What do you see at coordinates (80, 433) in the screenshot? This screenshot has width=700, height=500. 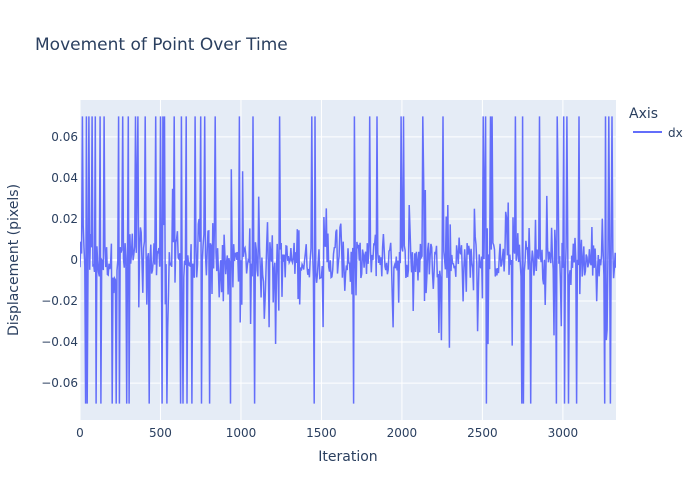 I see `x-tick-label-0: 0` at bounding box center [80, 433].